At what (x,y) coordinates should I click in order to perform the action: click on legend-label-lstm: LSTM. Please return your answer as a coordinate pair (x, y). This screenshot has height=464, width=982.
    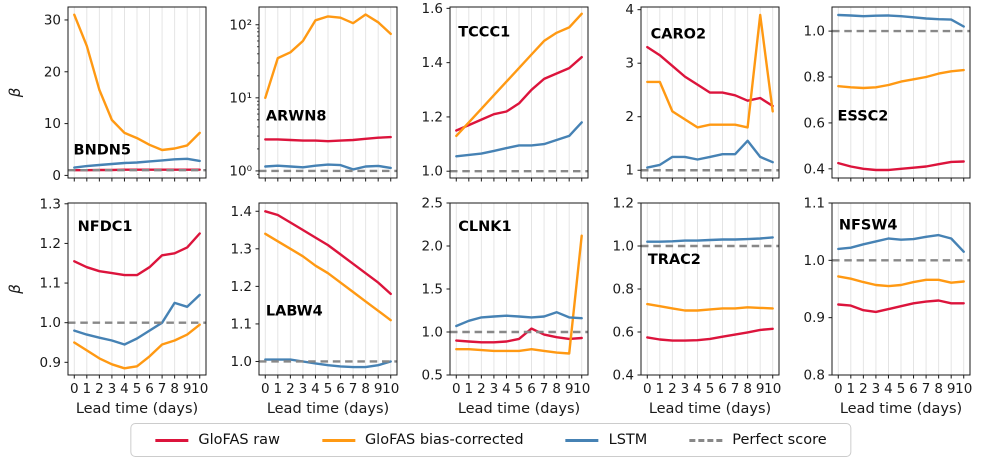
    Looking at the image, I should click on (628, 440).